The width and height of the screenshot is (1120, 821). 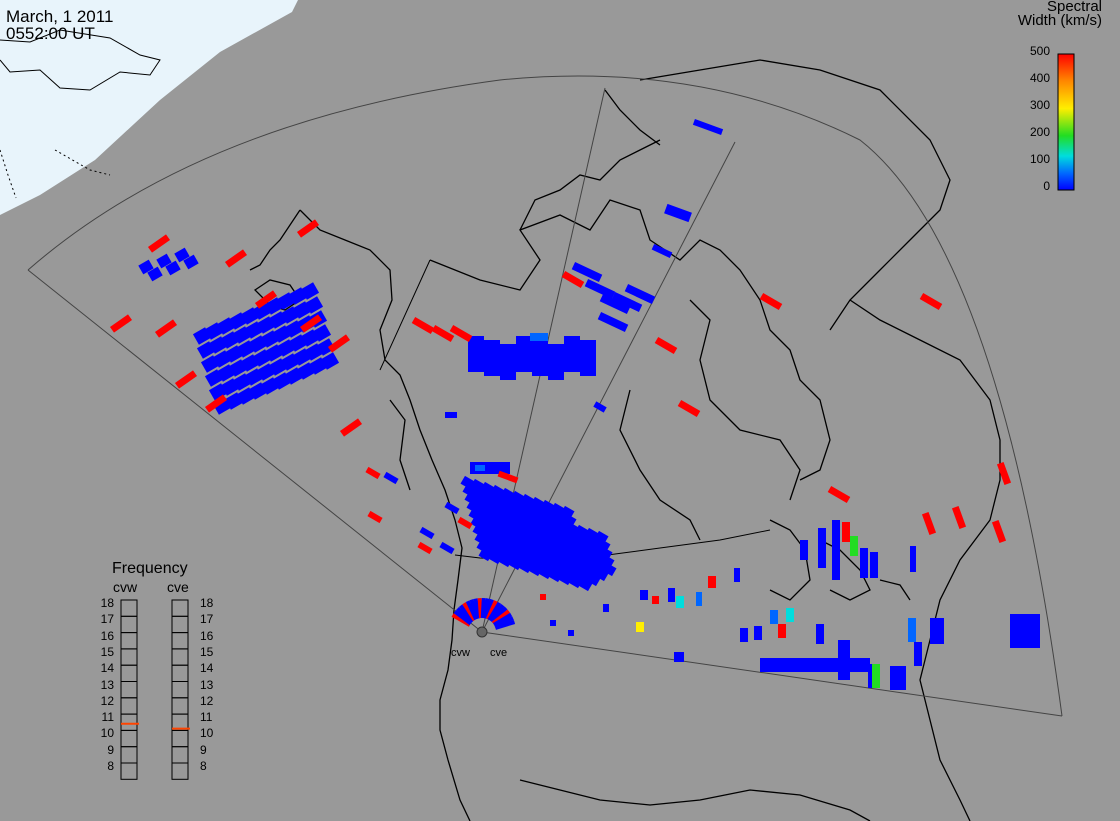 What do you see at coordinates (207, 733) in the screenshot?
I see `frequency-tick-right: 10` at bounding box center [207, 733].